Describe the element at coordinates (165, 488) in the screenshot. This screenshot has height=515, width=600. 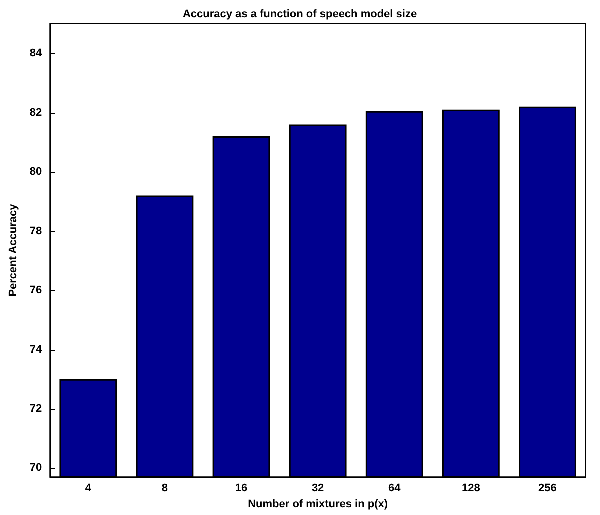
I see `x-tick-label: 8` at that location.